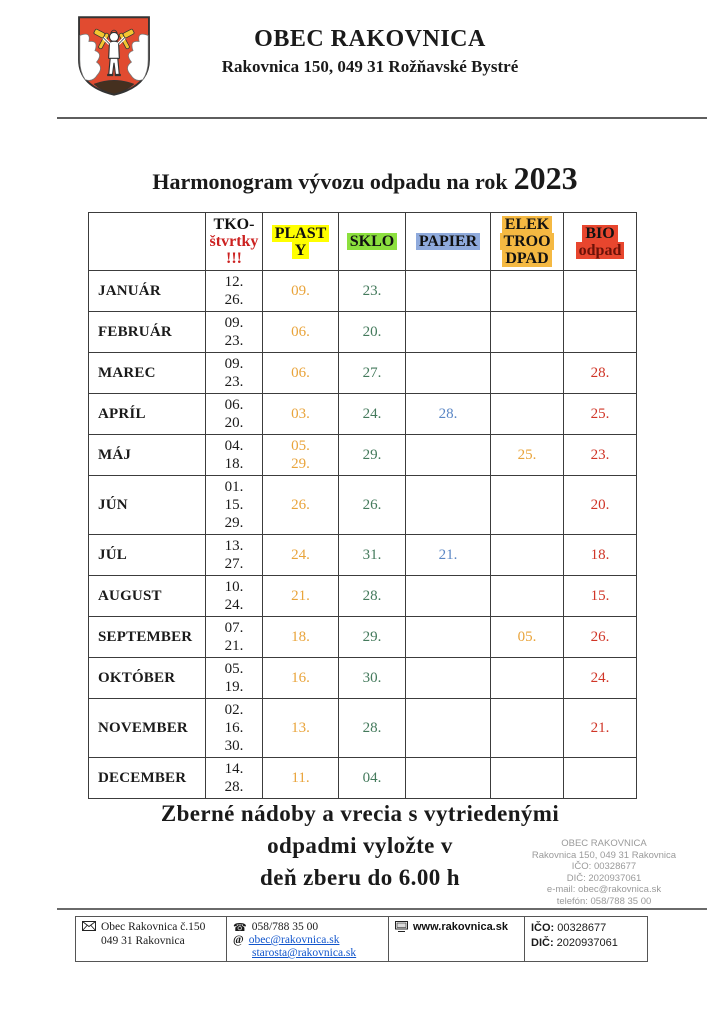  I want to click on column-header-label: TKO-, so click(234, 224).